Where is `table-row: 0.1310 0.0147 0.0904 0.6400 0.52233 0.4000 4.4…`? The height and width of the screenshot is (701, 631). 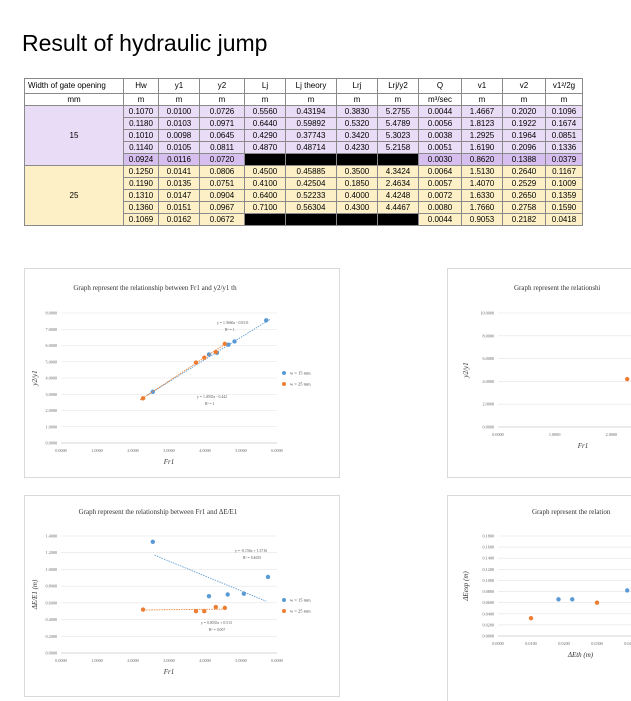
table-row: 0.1310 0.0147 0.0904 0.6400 0.52233 0.4000 4.4… is located at coordinates (304, 195).